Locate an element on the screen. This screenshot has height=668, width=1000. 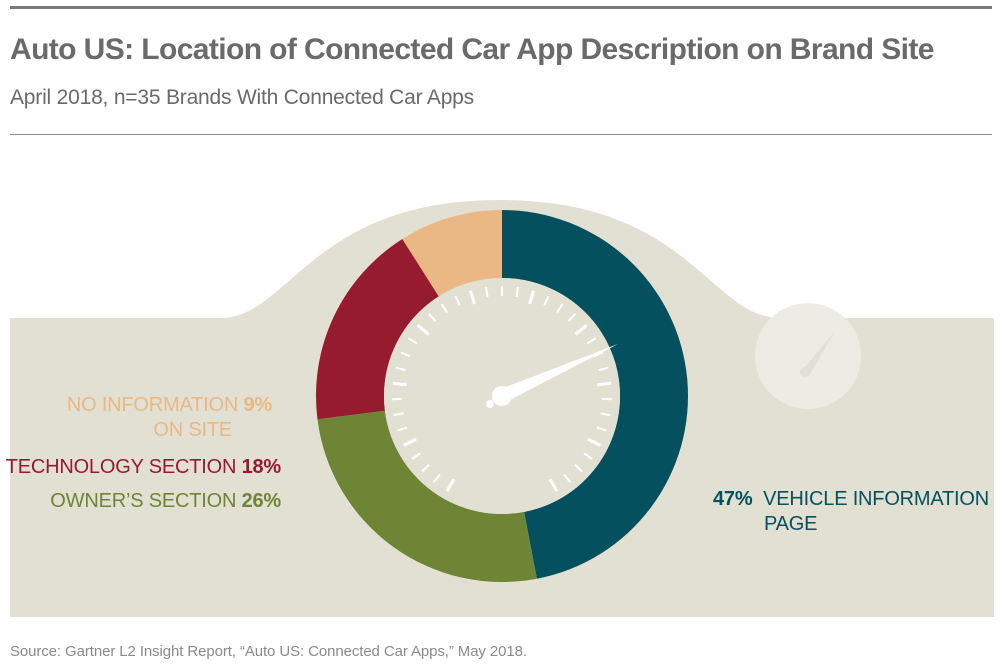
label-owners-section: OWNER’S SECTION 26% is located at coordinates (165, 501).